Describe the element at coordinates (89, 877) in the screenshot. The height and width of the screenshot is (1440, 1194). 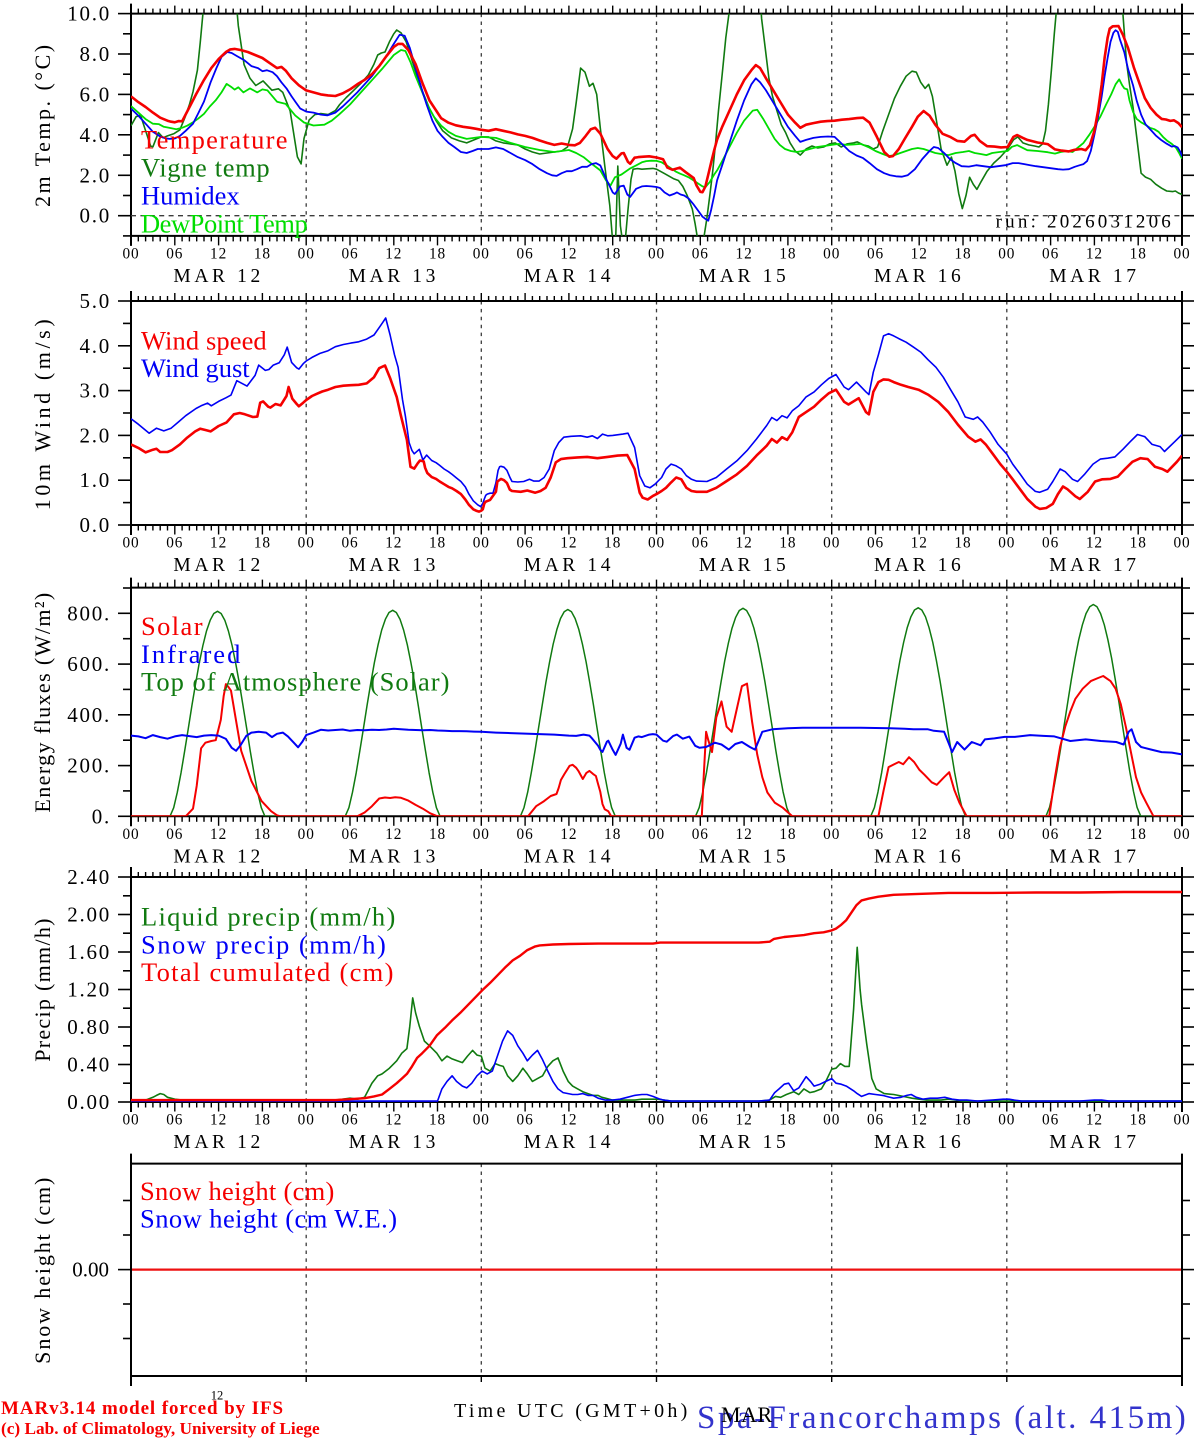
I see `svg-text: 2.40` at that location.